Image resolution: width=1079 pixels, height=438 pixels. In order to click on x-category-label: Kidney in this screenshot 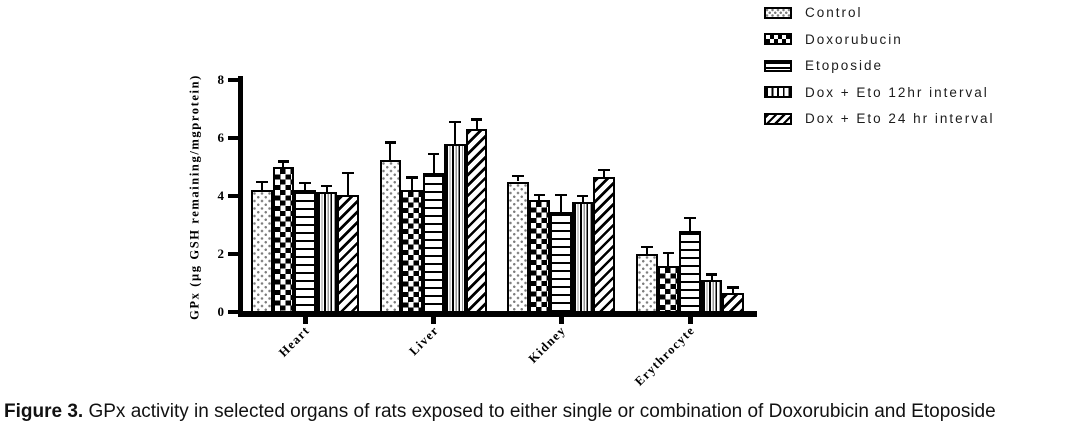, I will do `click(547, 344)`.